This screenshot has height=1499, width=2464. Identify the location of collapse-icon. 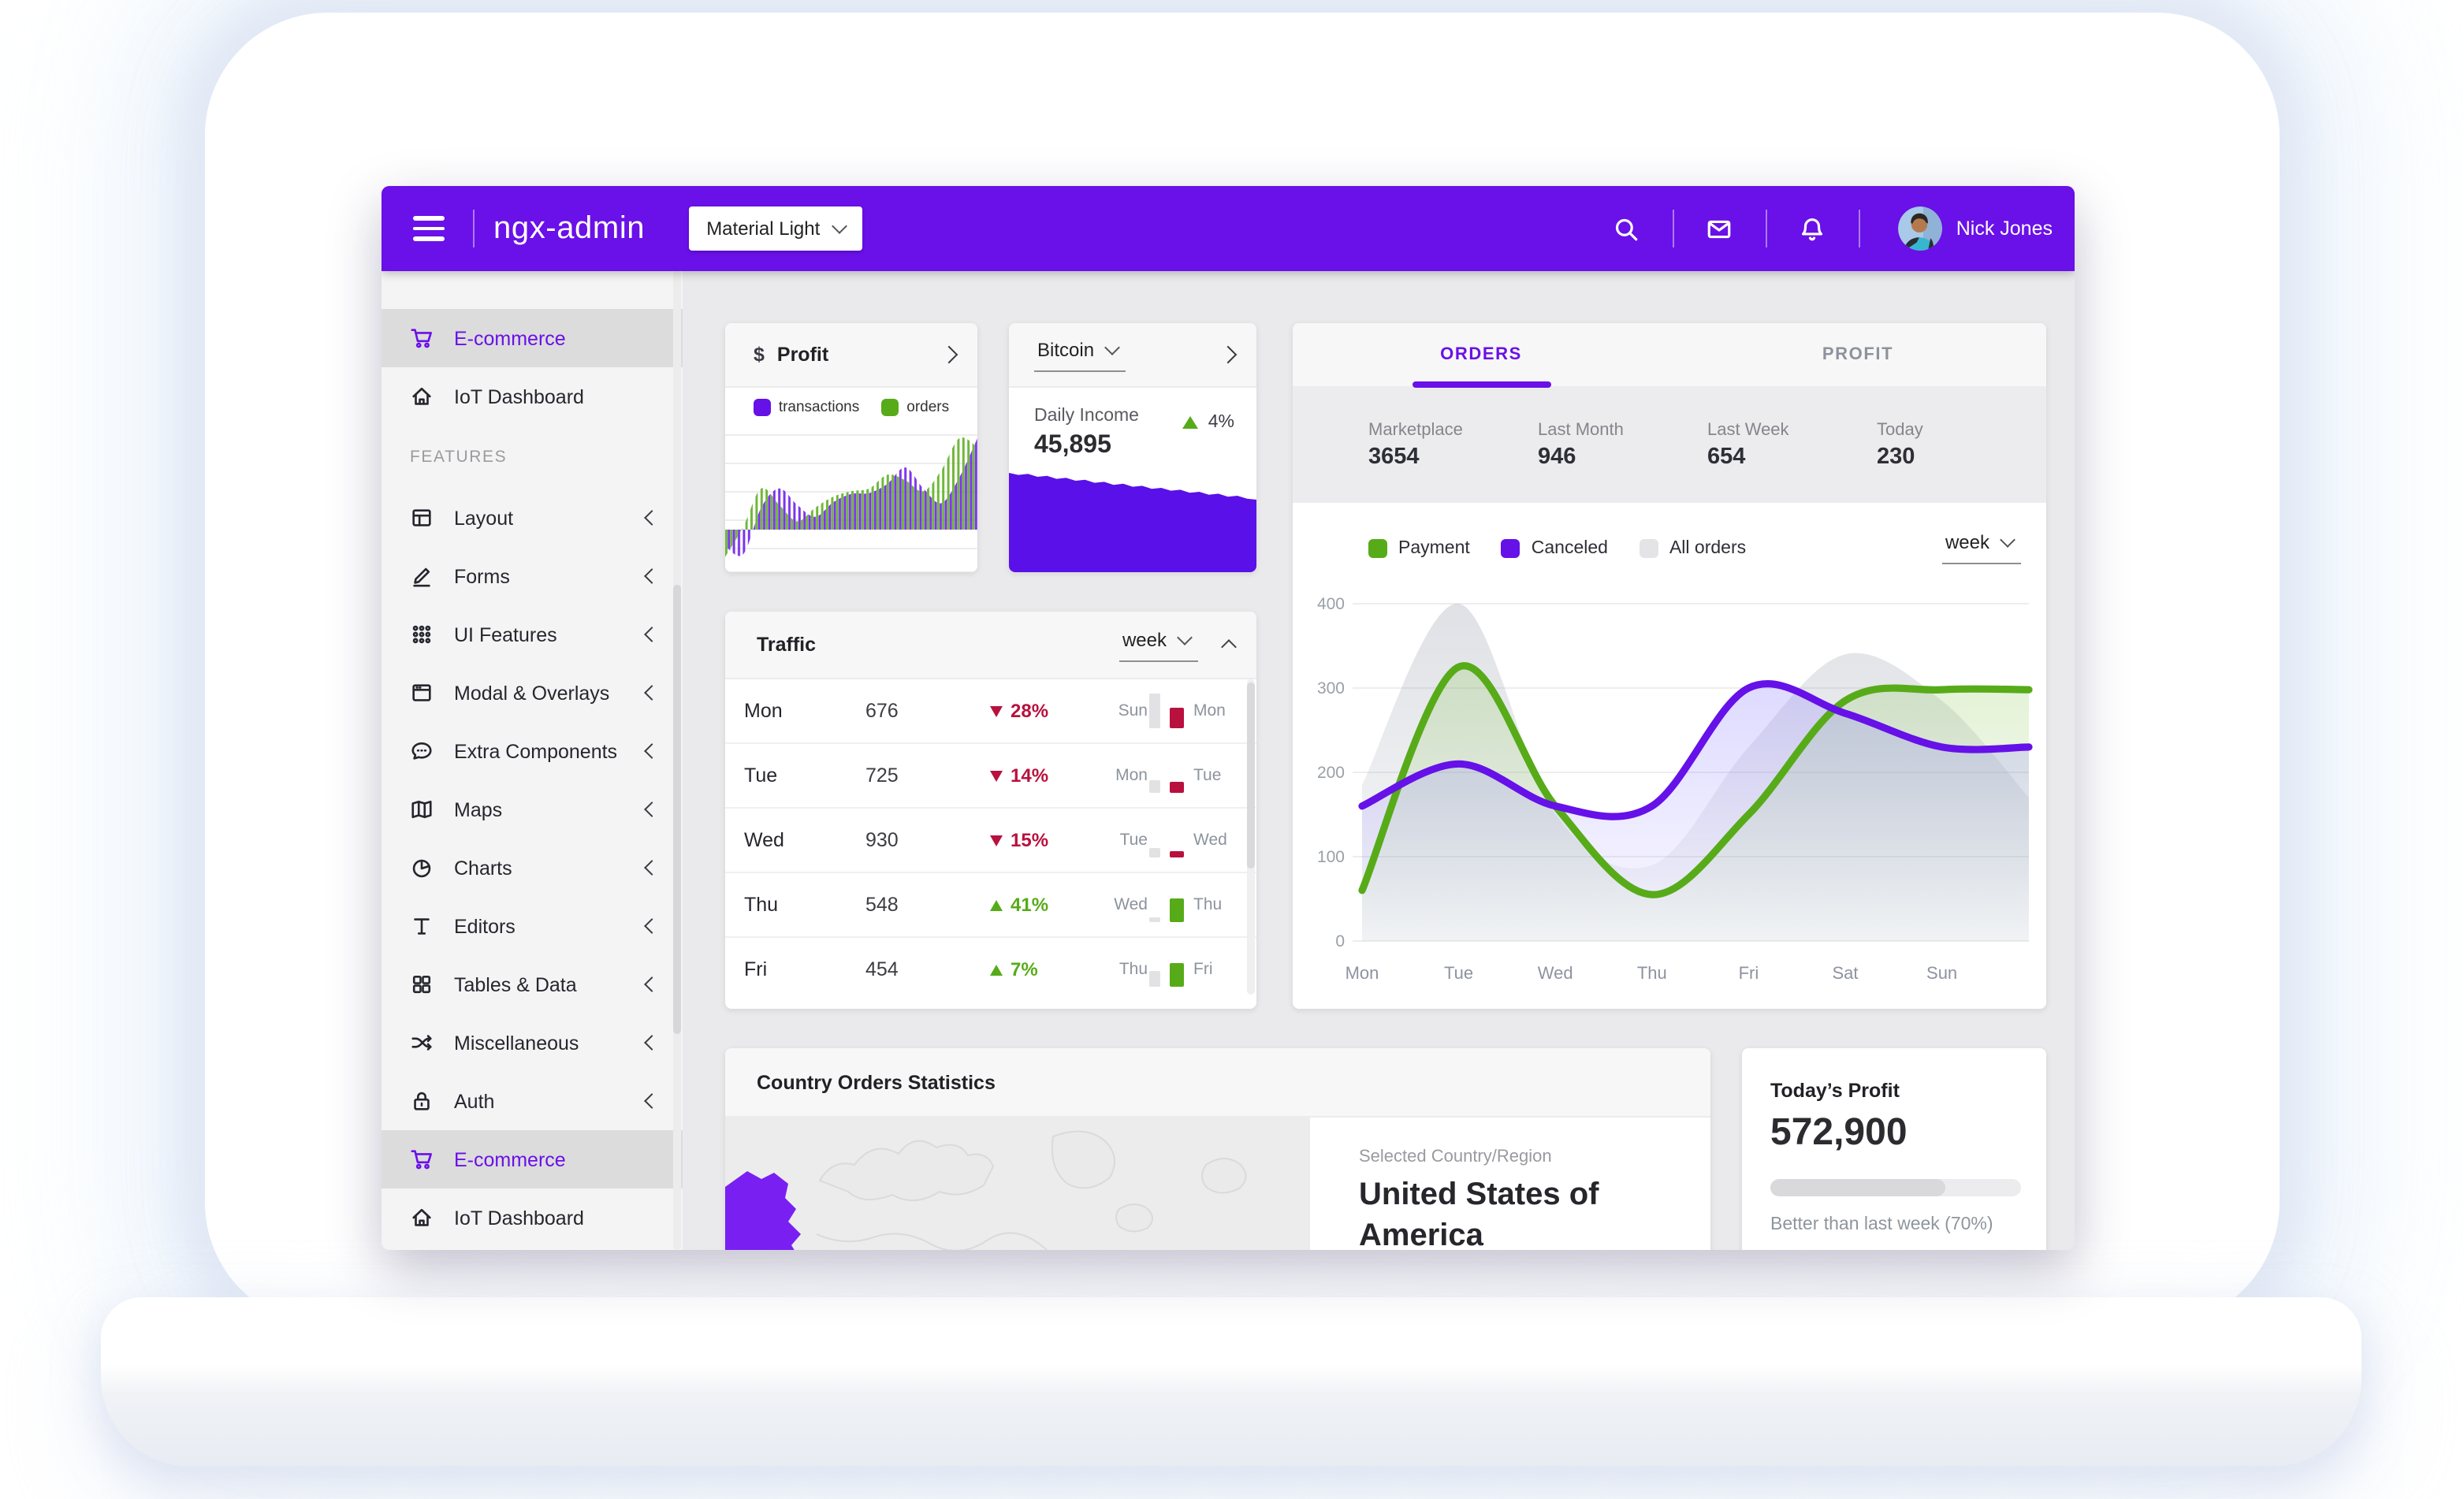
(1229, 647).